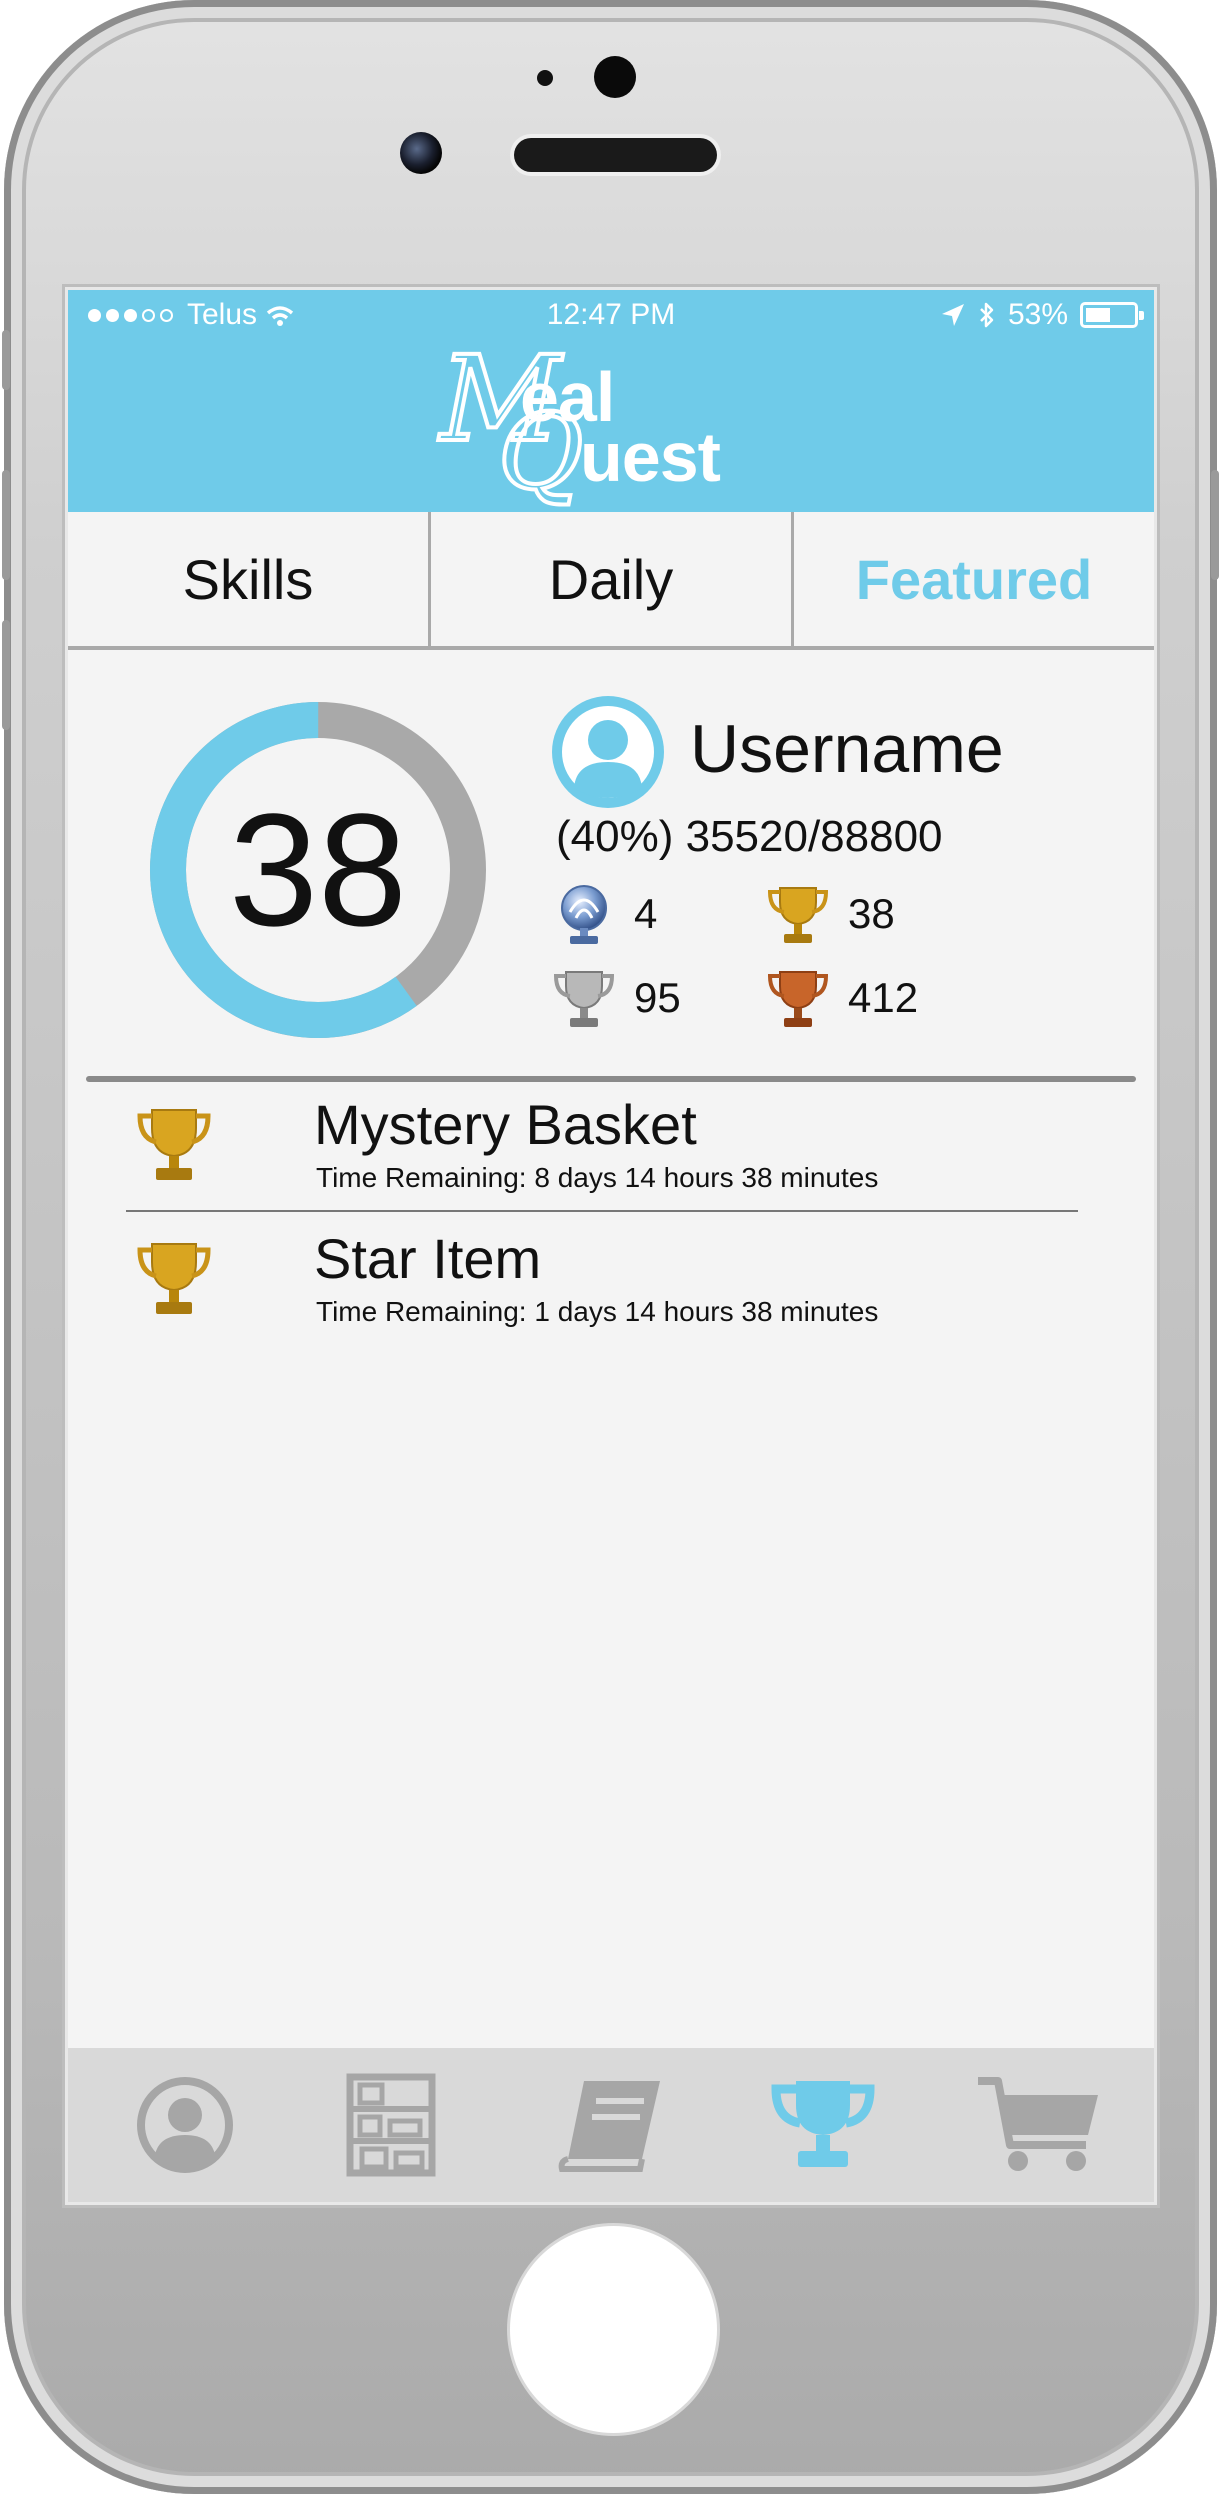  Describe the element at coordinates (974, 579) in the screenshot. I see `tab-featured: Featured` at that location.